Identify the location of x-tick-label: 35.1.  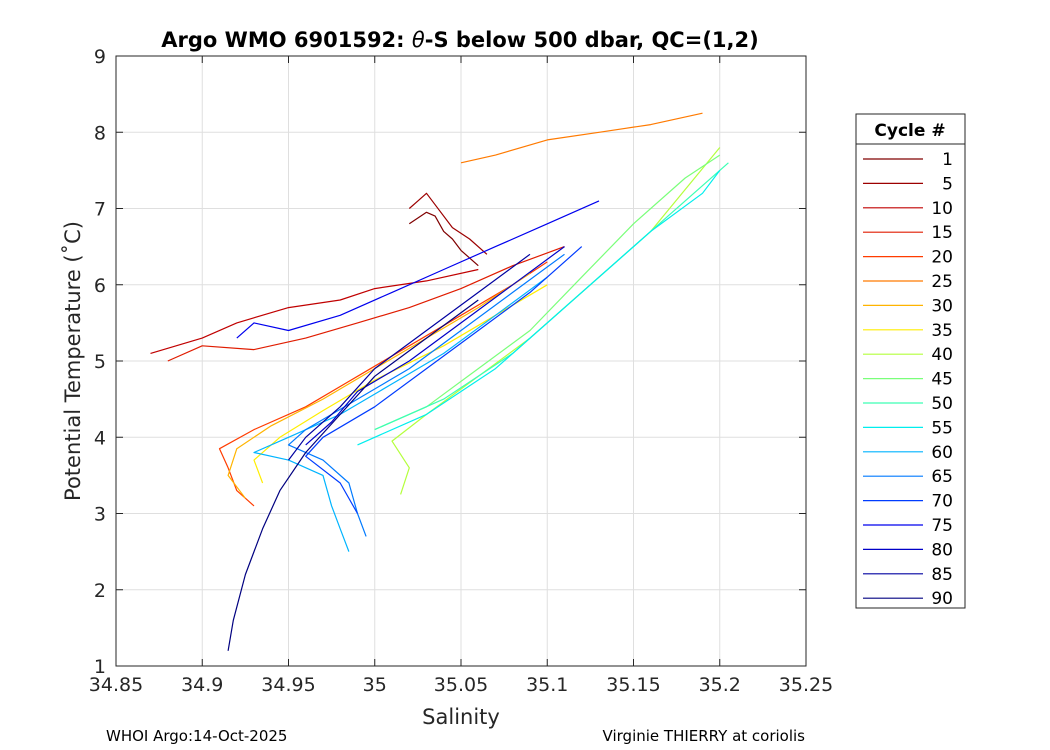
(547, 685).